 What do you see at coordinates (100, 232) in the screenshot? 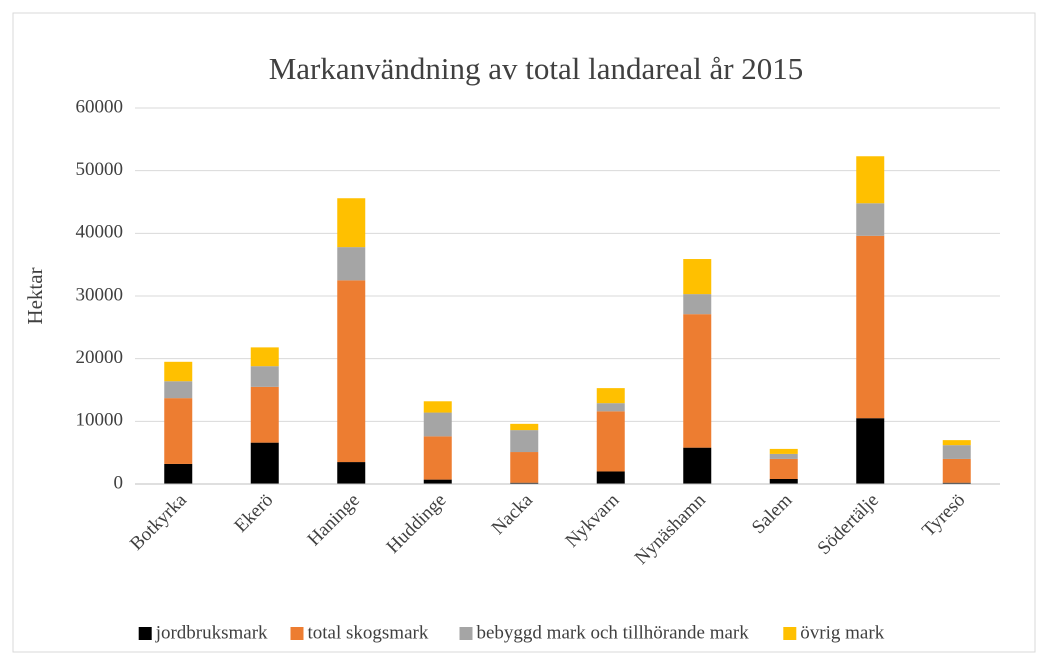
I see `y-tick-label: 40000` at bounding box center [100, 232].